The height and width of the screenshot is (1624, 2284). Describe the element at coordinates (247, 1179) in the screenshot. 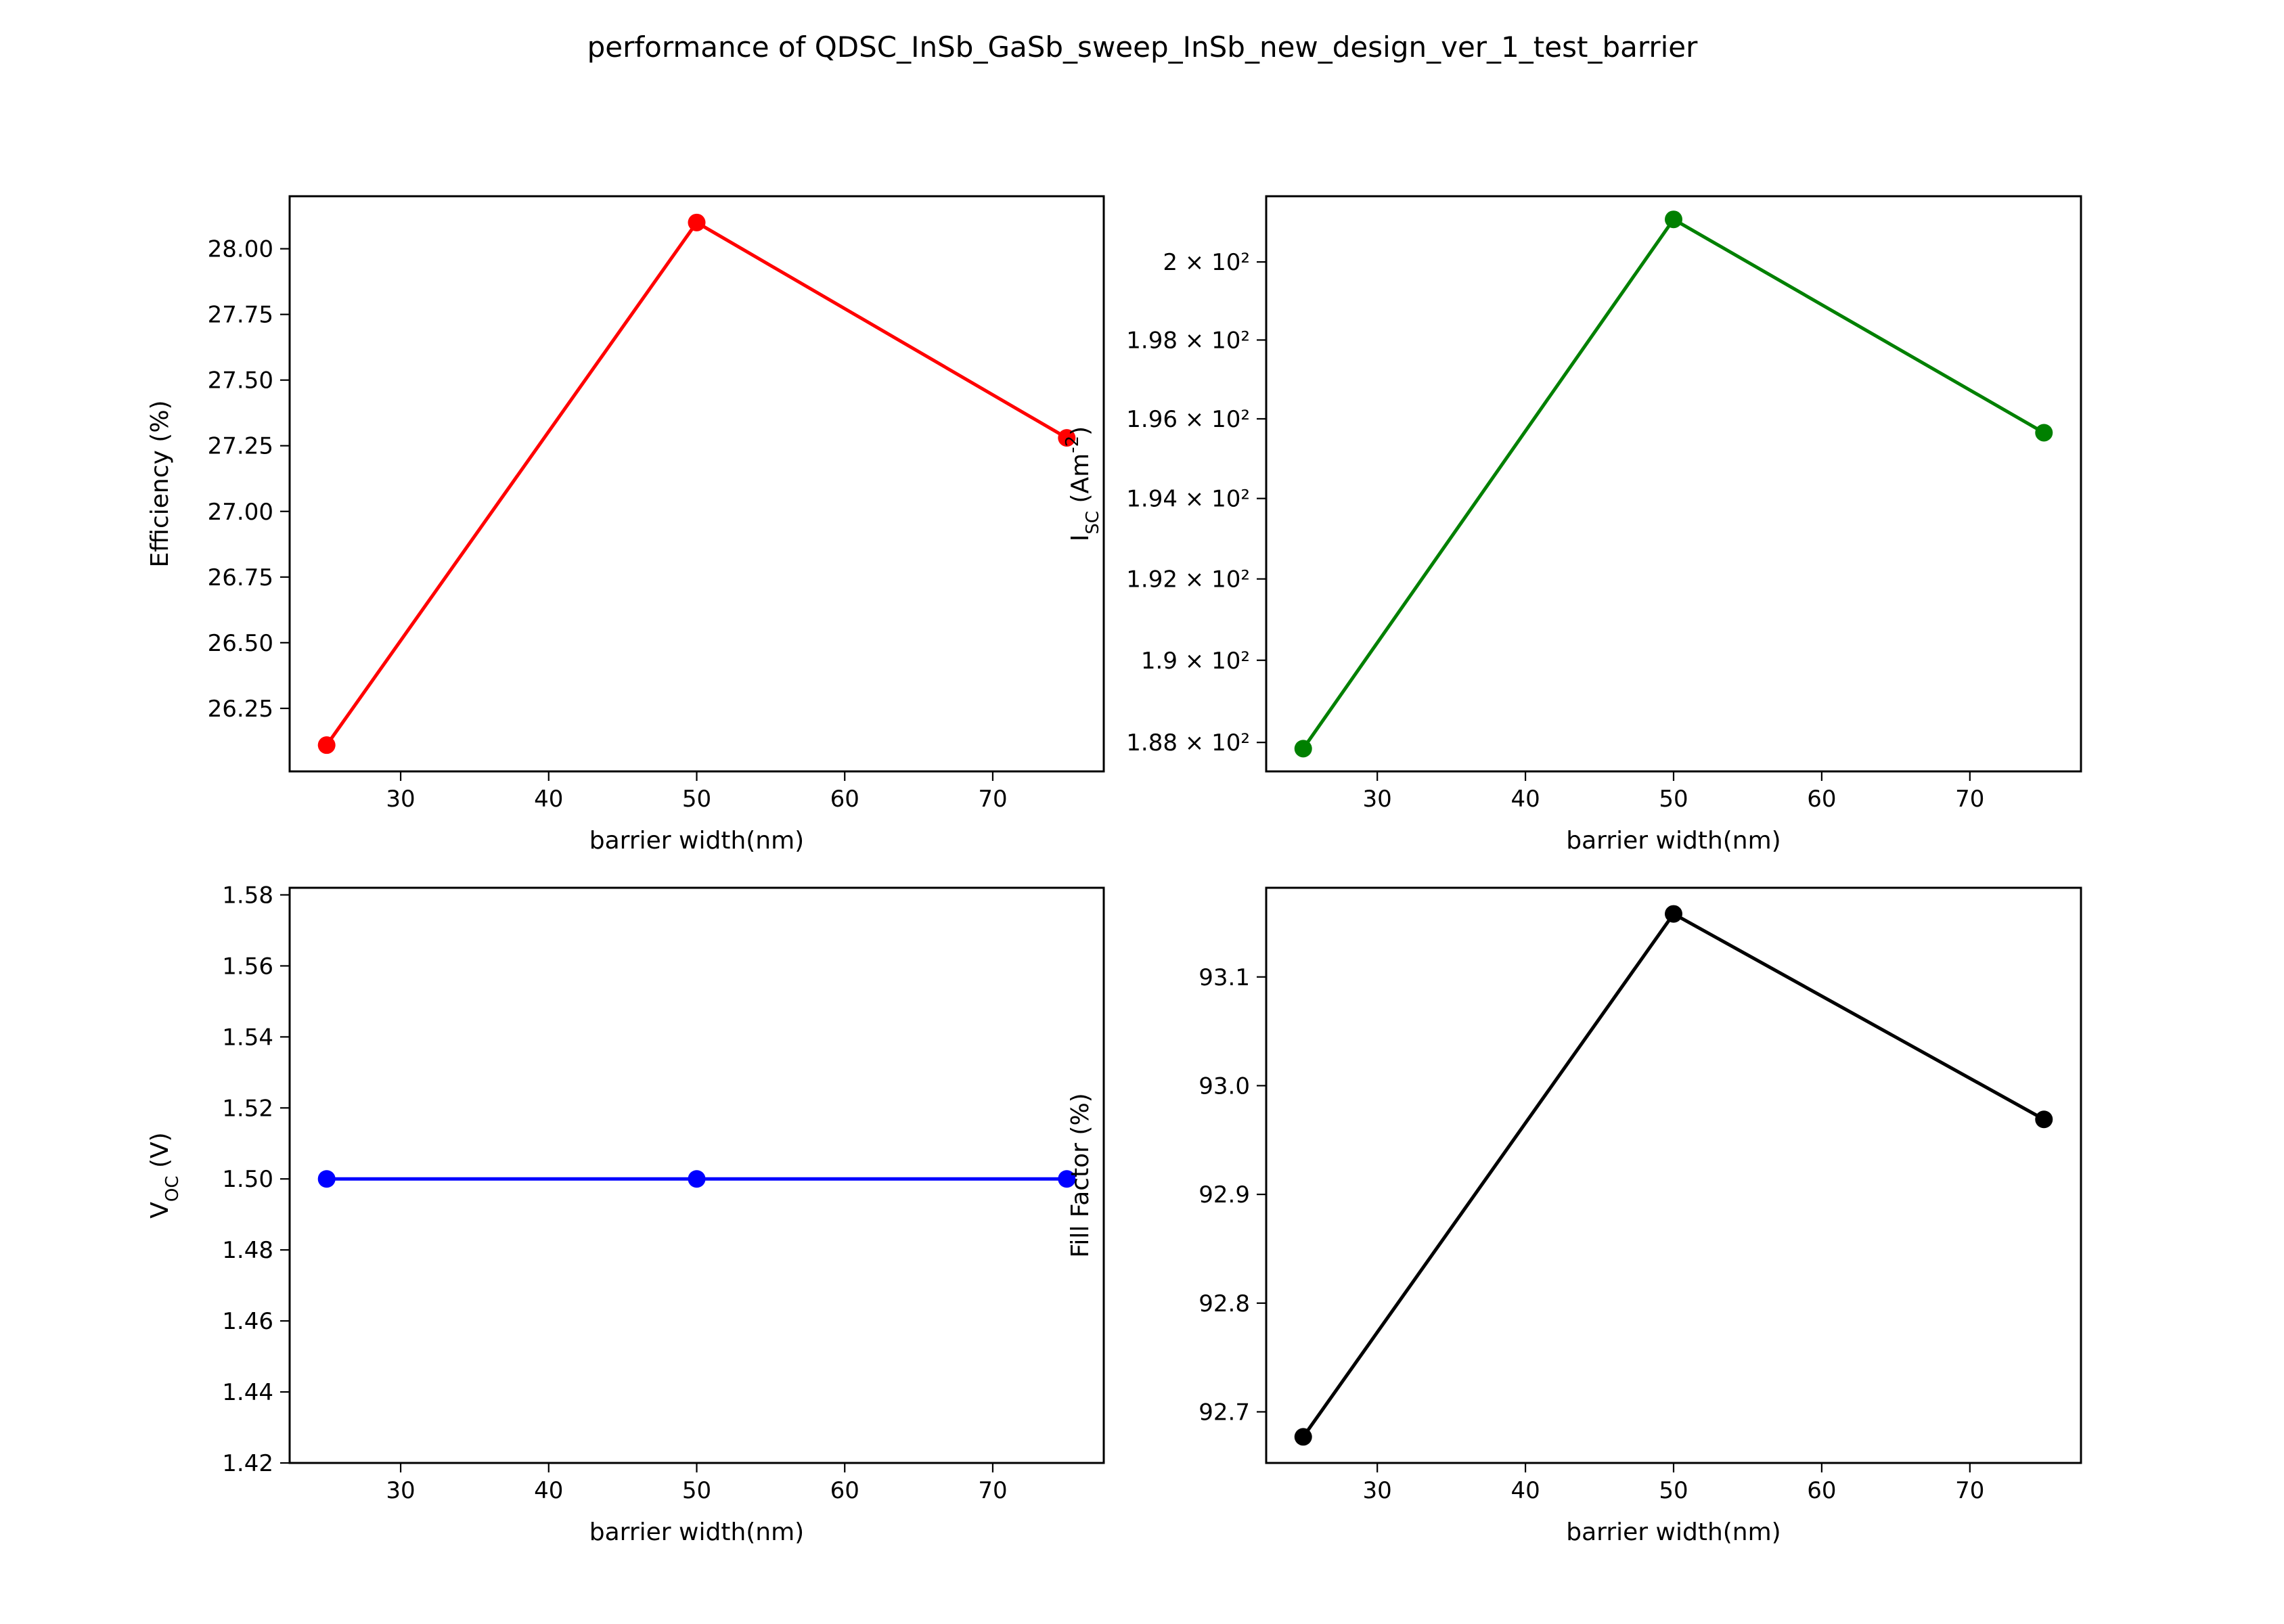

I see `y-tick-label: 1.50` at that location.